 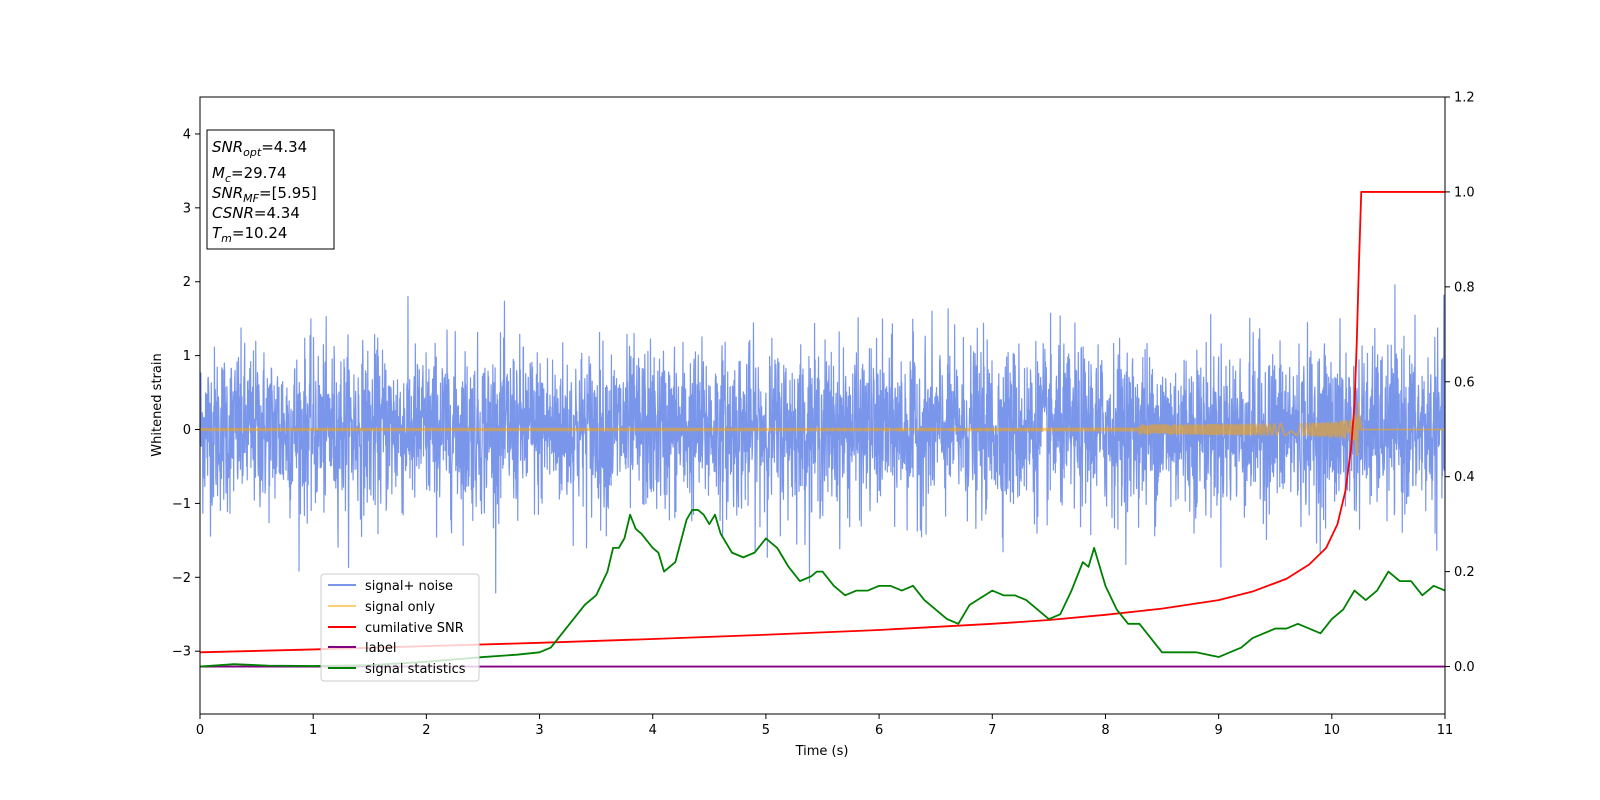 I want to click on legend-item-cumulative-snr: cumilative SNR, so click(x=396, y=628).